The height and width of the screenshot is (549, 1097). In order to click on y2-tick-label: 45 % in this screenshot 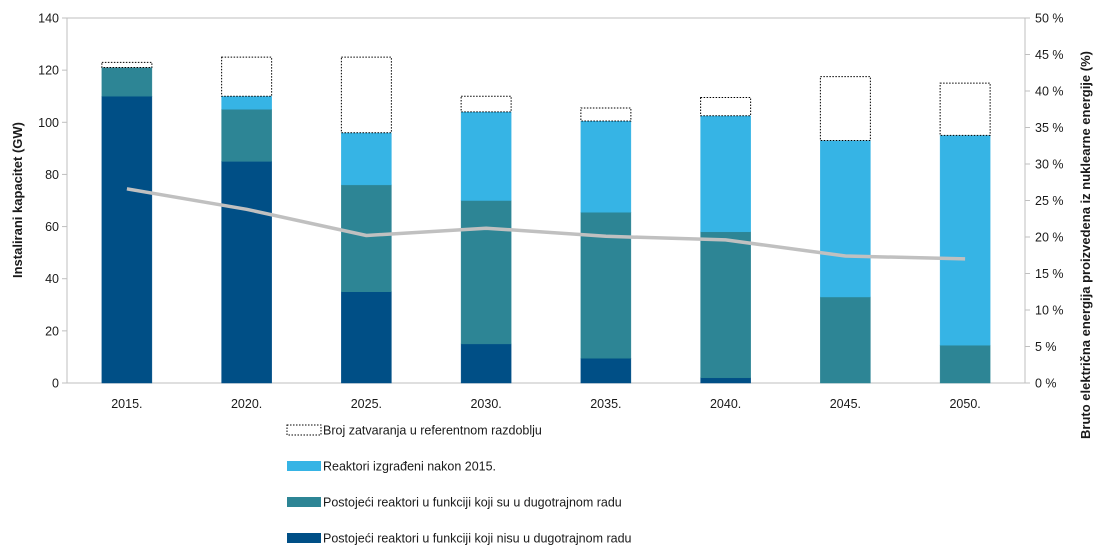, I will do `click(1049, 55)`.